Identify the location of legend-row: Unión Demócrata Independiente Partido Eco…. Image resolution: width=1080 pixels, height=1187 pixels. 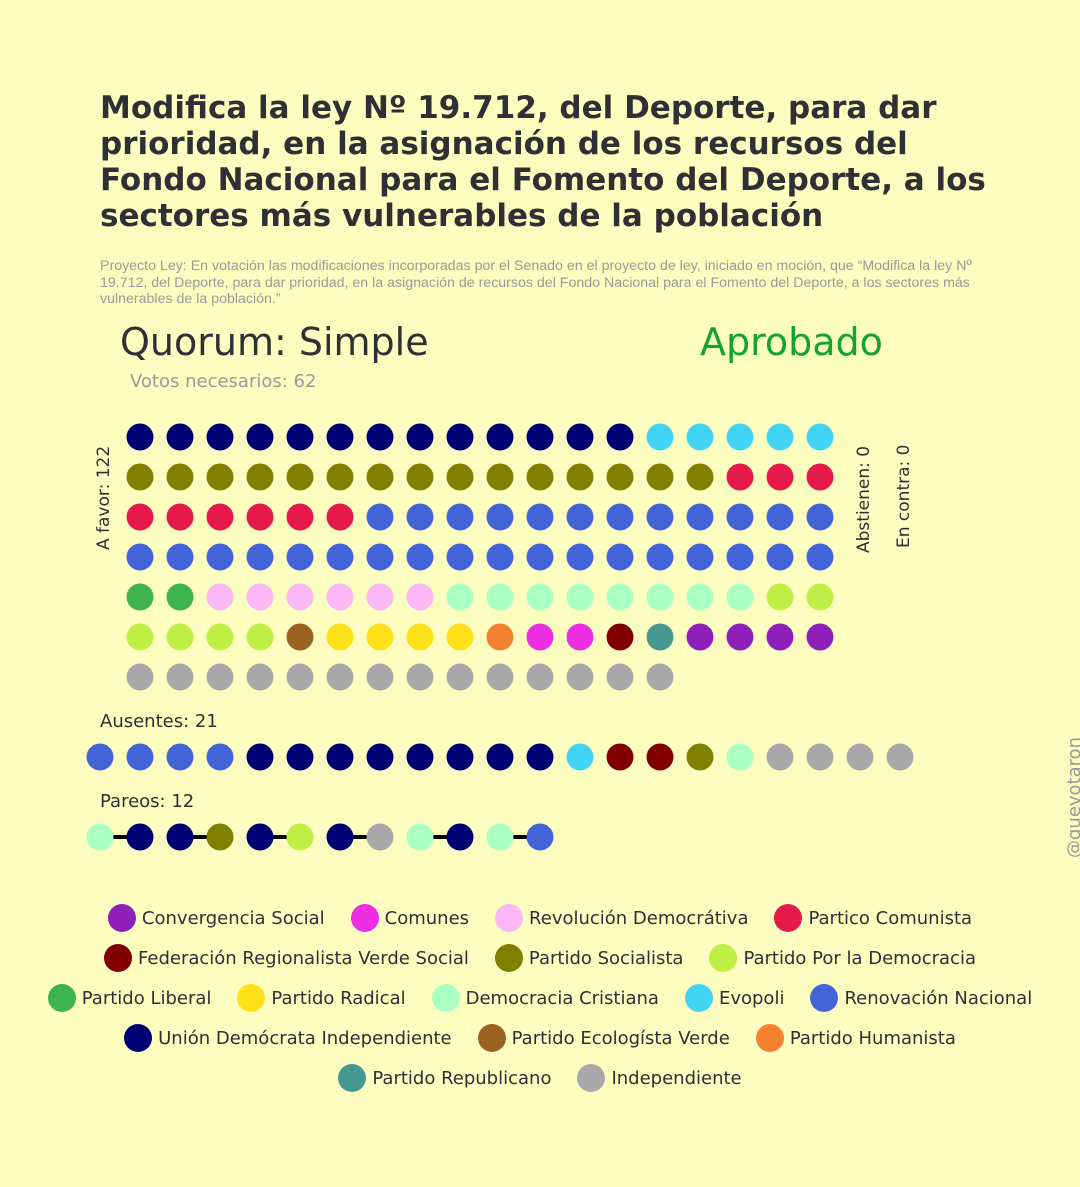
(540, 1038).